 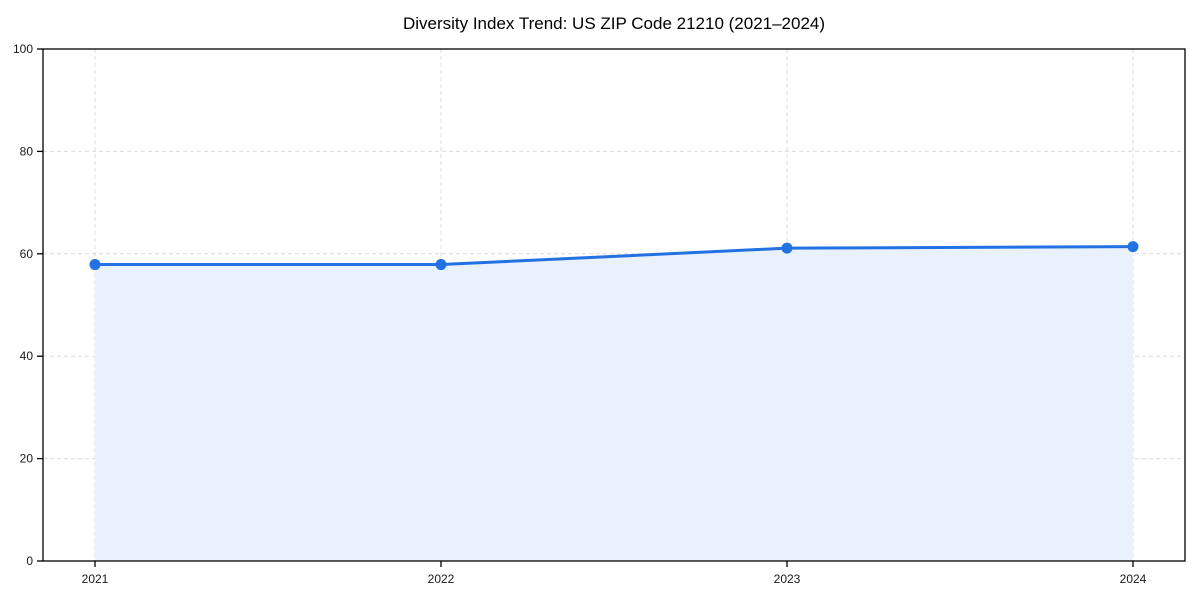 What do you see at coordinates (614, 573) in the screenshot?
I see `x-axis: 2021 2022 2023 2024` at bounding box center [614, 573].